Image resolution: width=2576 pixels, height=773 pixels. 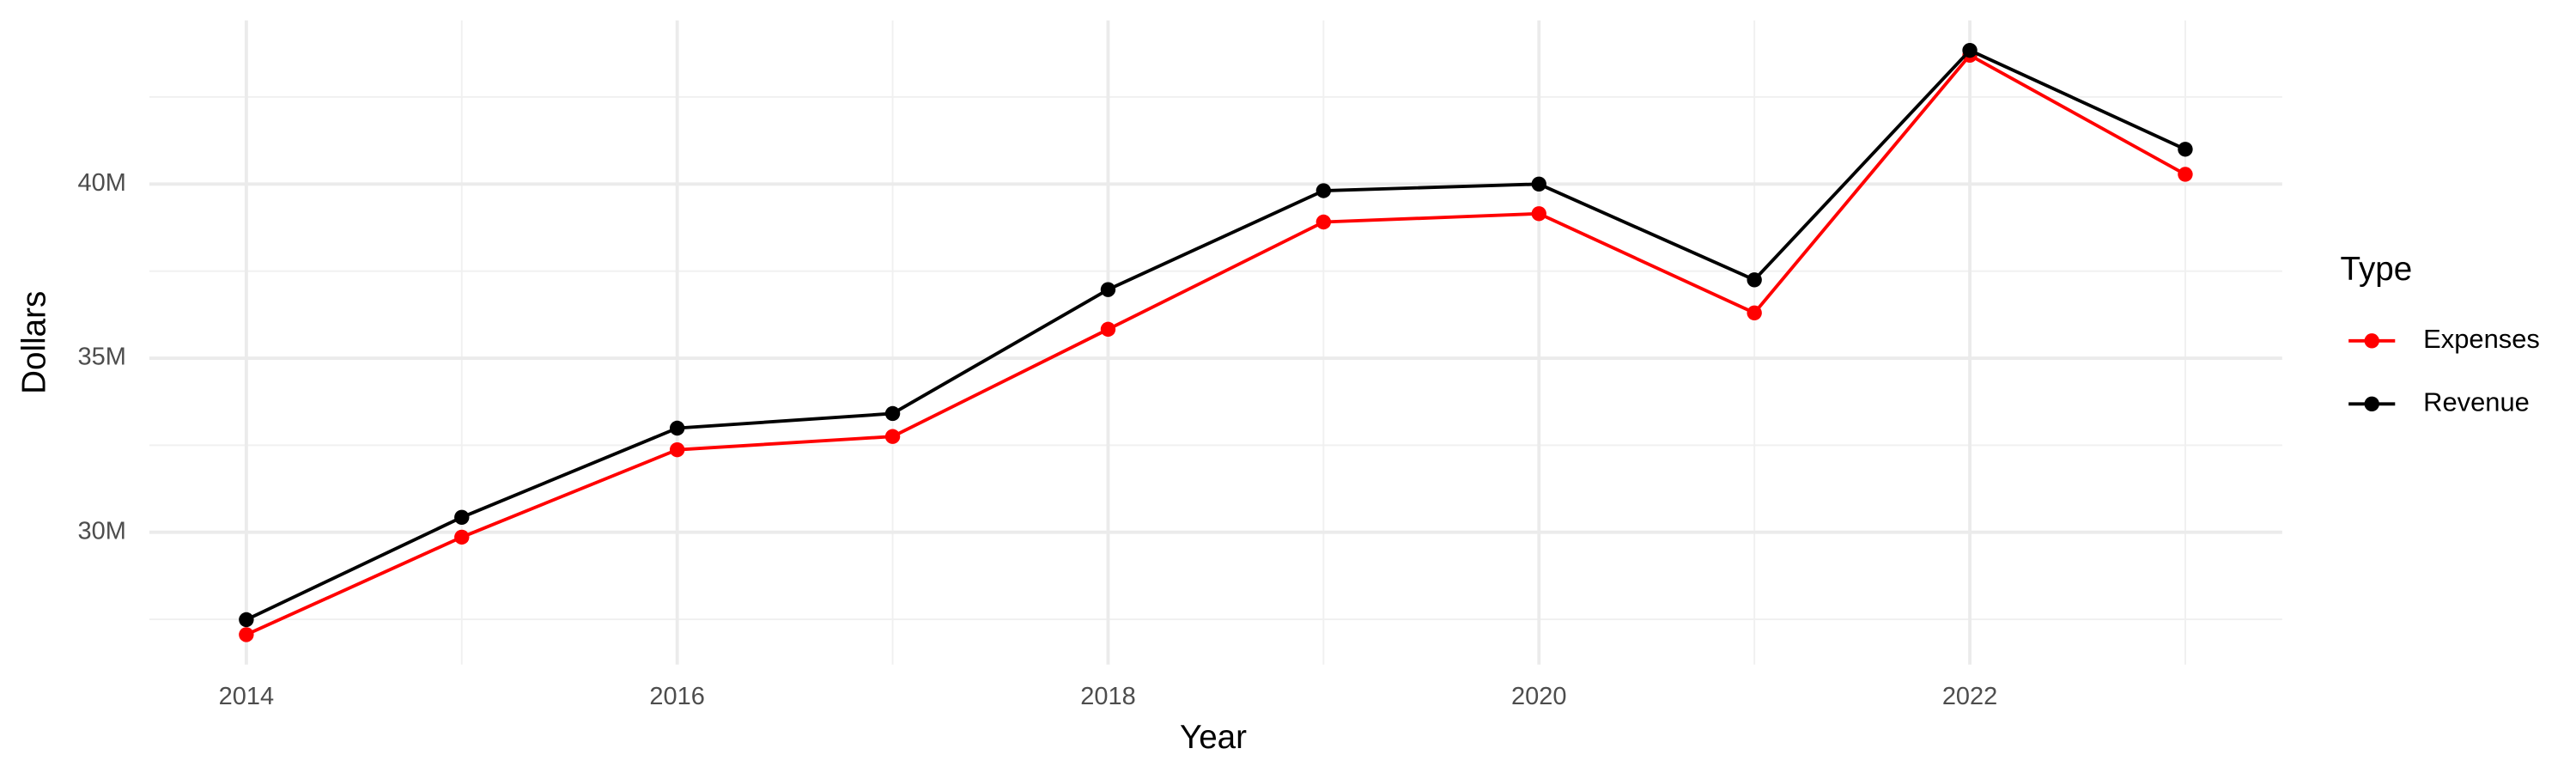 What do you see at coordinates (2481, 339) in the screenshot?
I see `legend-label: Expenses` at bounding box center [2481, 339].